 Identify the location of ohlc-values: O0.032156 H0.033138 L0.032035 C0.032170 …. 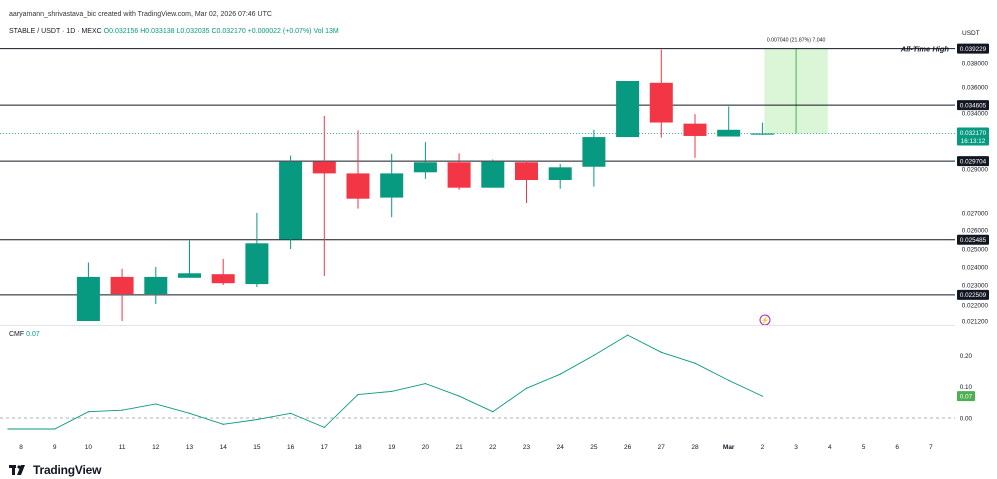
(207, 31).